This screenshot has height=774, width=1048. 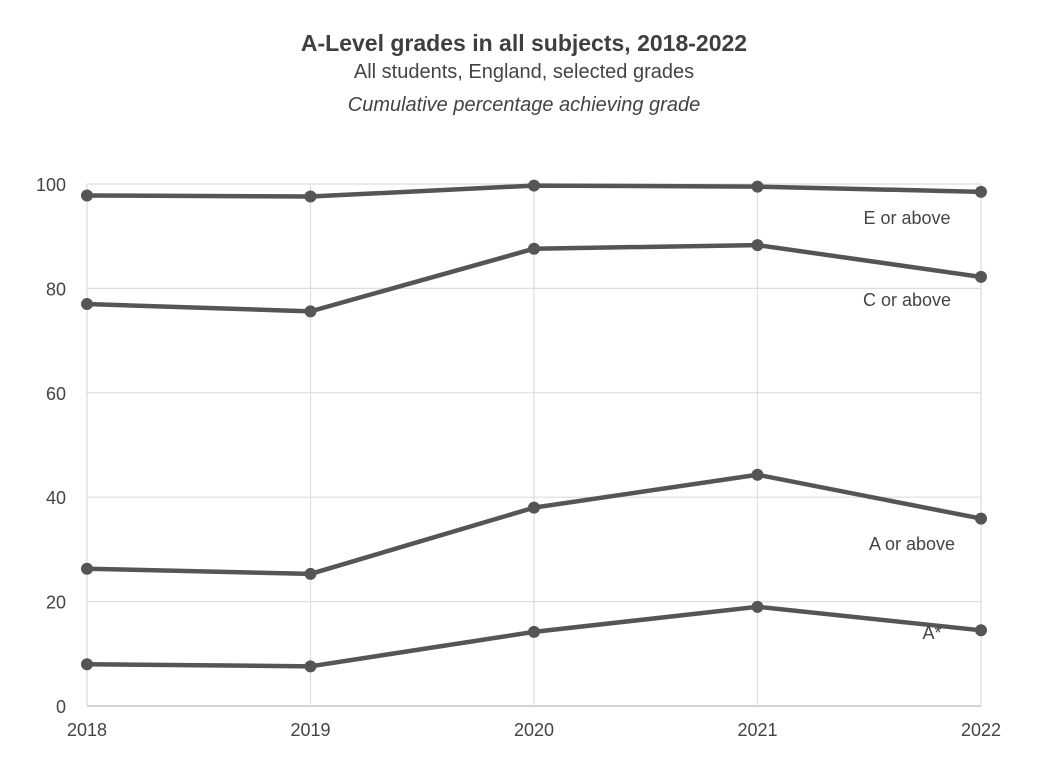 What do you see at coordinates (61, 707) in the screenshot?
I see `y-tick-label: 0` at bounding box center [61, 707].